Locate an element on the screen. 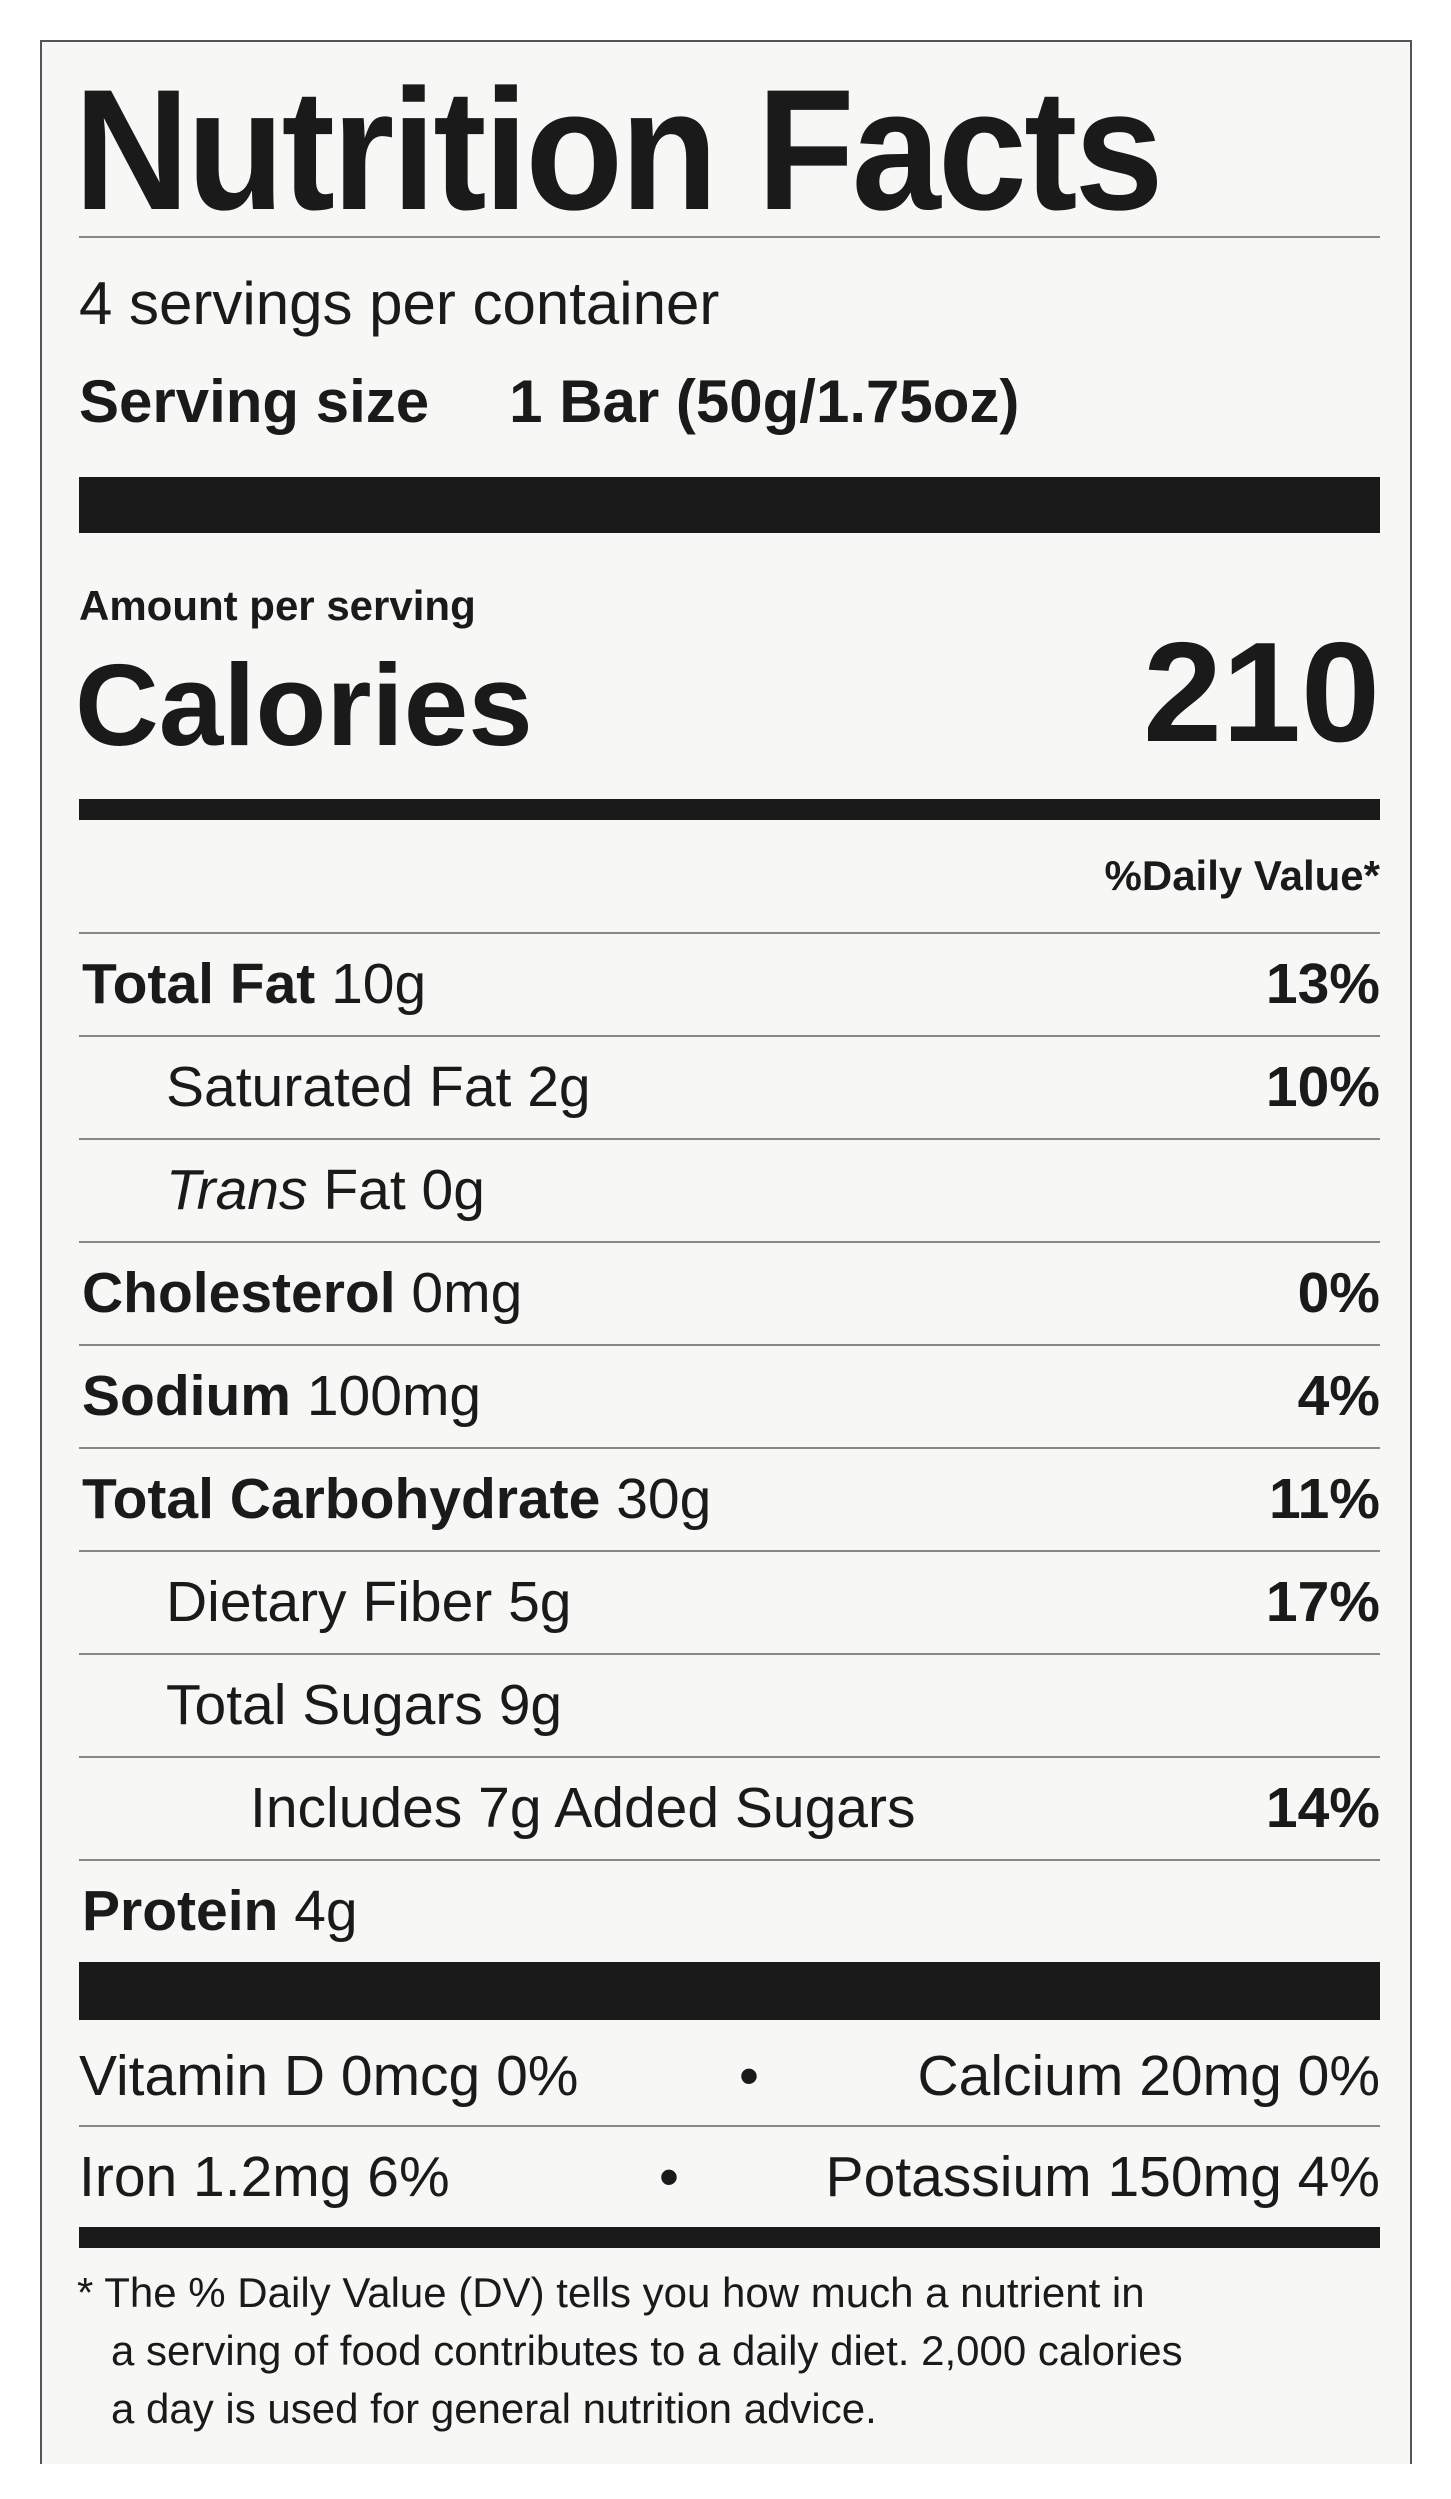  nutrient-row: Includes 7g Added Sugars 14% is located at coordinates (729, 1807).